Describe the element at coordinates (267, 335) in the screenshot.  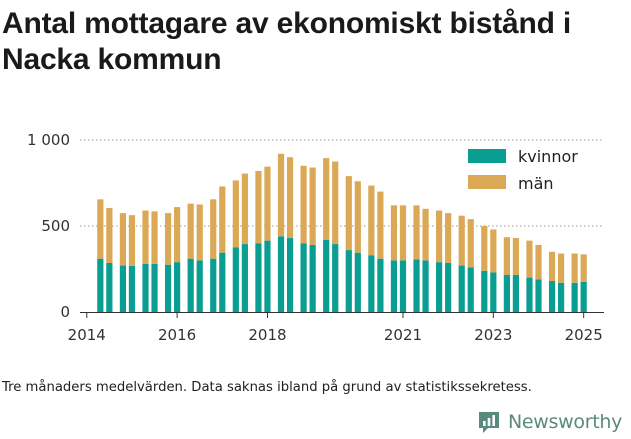
I see `x-tick-label: 2018` at that location.